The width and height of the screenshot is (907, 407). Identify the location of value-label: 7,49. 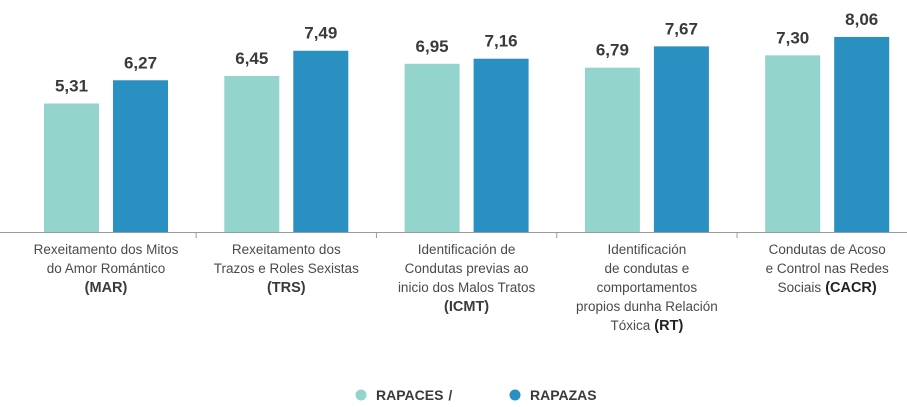
(320, 33).